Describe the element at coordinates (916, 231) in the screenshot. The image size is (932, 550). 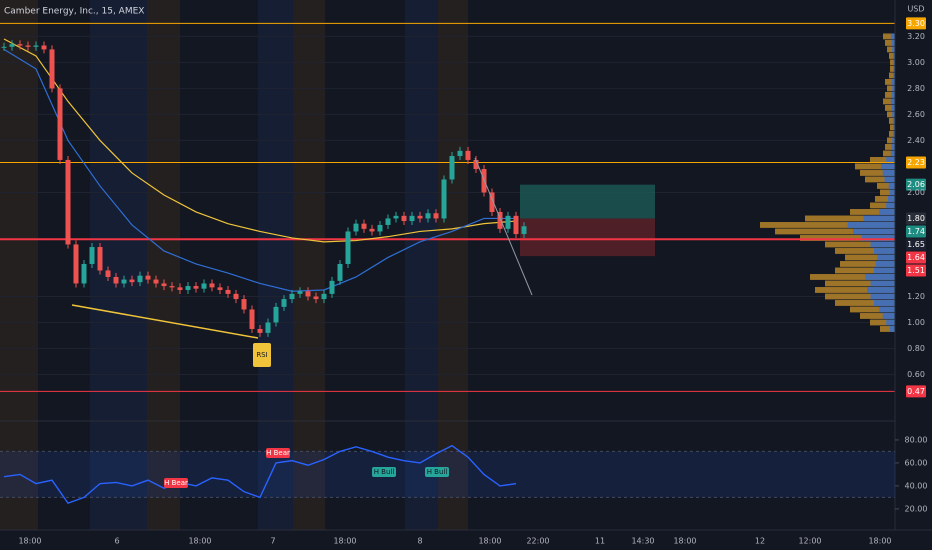
I see `price-tag-label: 1.74` at that location.